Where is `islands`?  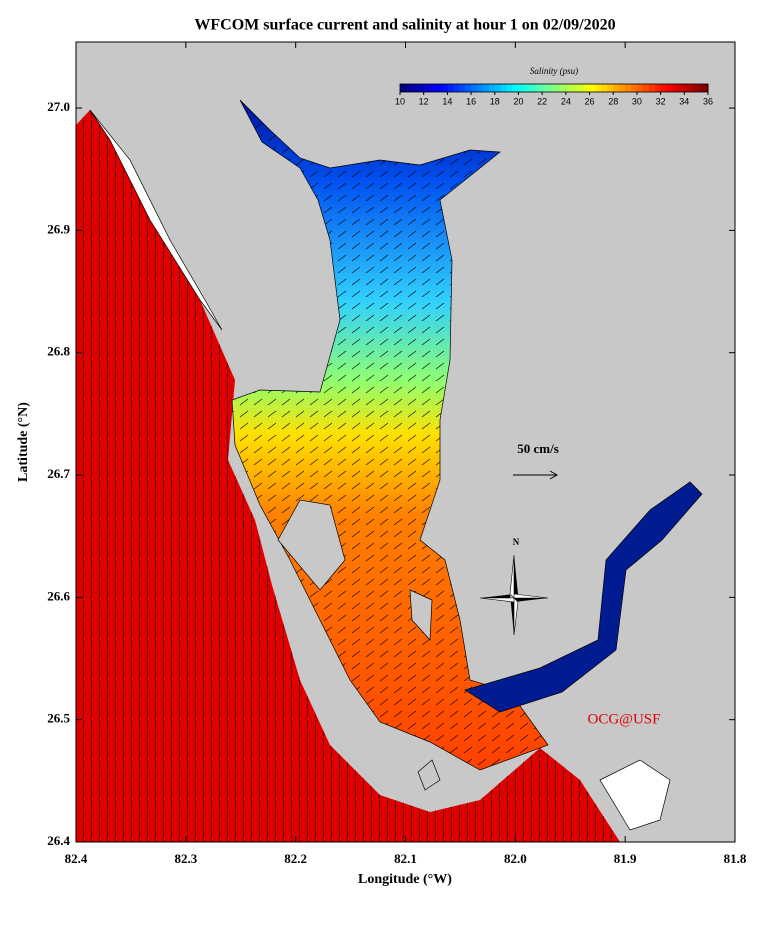 islands is located at coordinates (359, 645).